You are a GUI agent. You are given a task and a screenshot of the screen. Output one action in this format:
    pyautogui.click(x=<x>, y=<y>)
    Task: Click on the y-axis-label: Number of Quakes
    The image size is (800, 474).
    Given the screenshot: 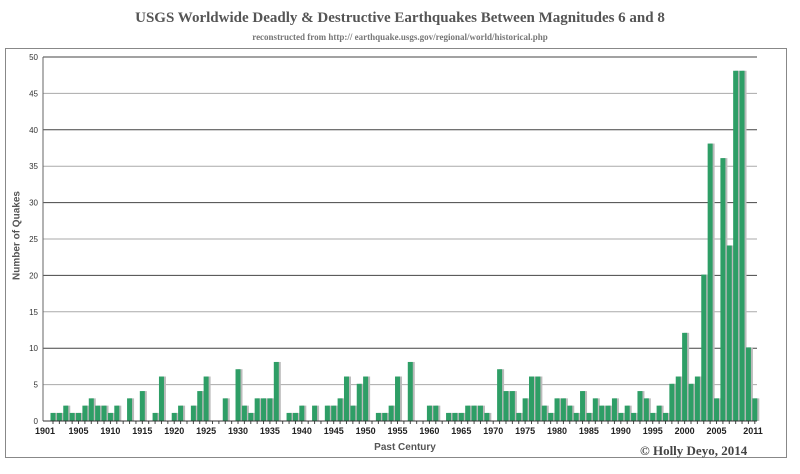 What is the action you would take?
    pyautogui.click(x=17, y=235)
    